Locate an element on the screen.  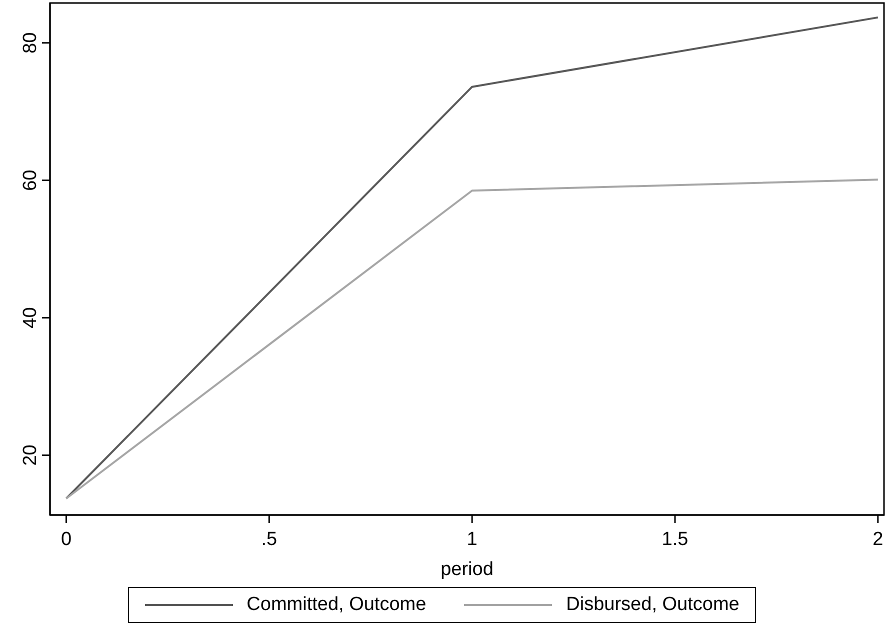
x-axis-title: period is located at coordinates (467, 569).